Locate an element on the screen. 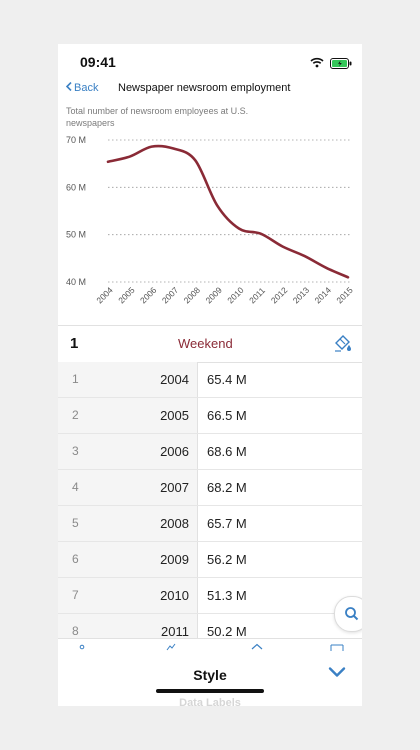  table-row: 2 2005 66.5 M is located at coordinates (210, 416).